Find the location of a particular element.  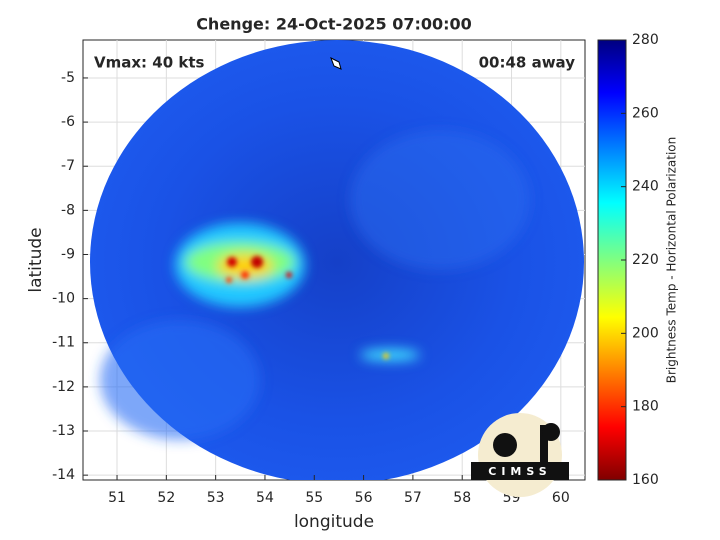

annotation: Vmax: 40 kts is located at coordinates (149, 63).